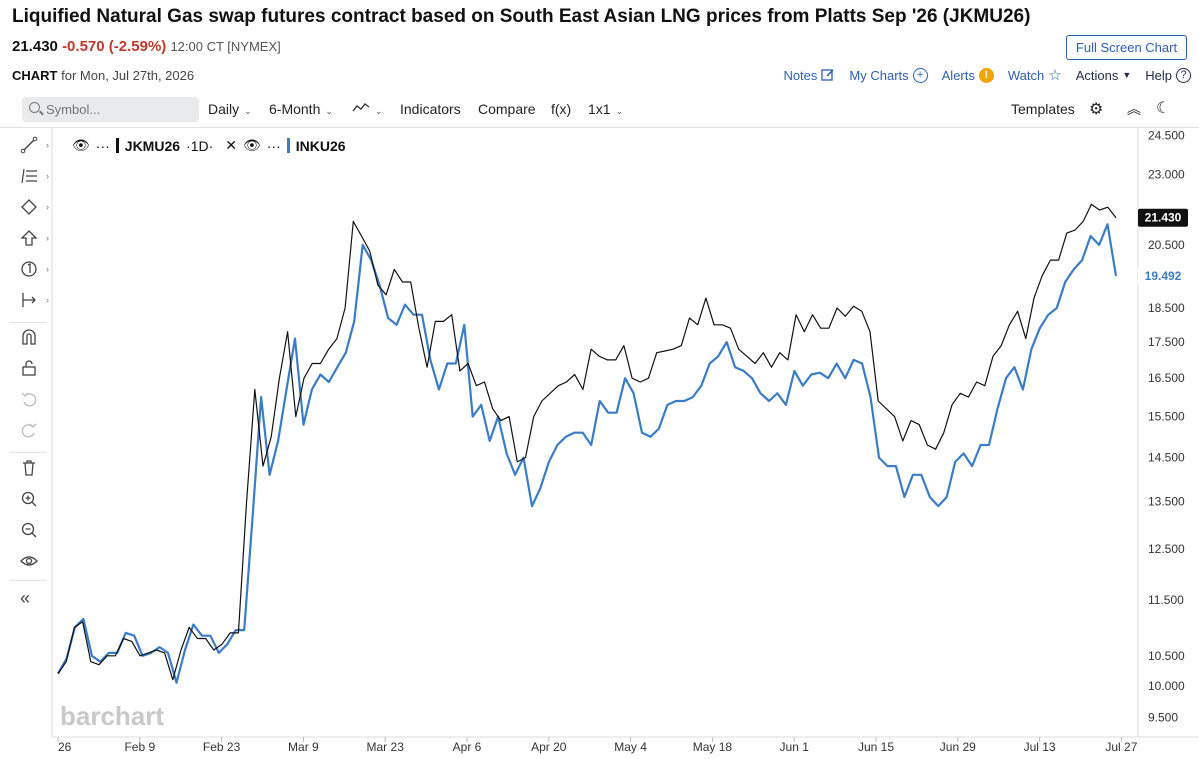 The height and width of the screenshot is (759, 1199). I want to click on quote-time: 12:00 CT [NYMEX], so click(225, 46).